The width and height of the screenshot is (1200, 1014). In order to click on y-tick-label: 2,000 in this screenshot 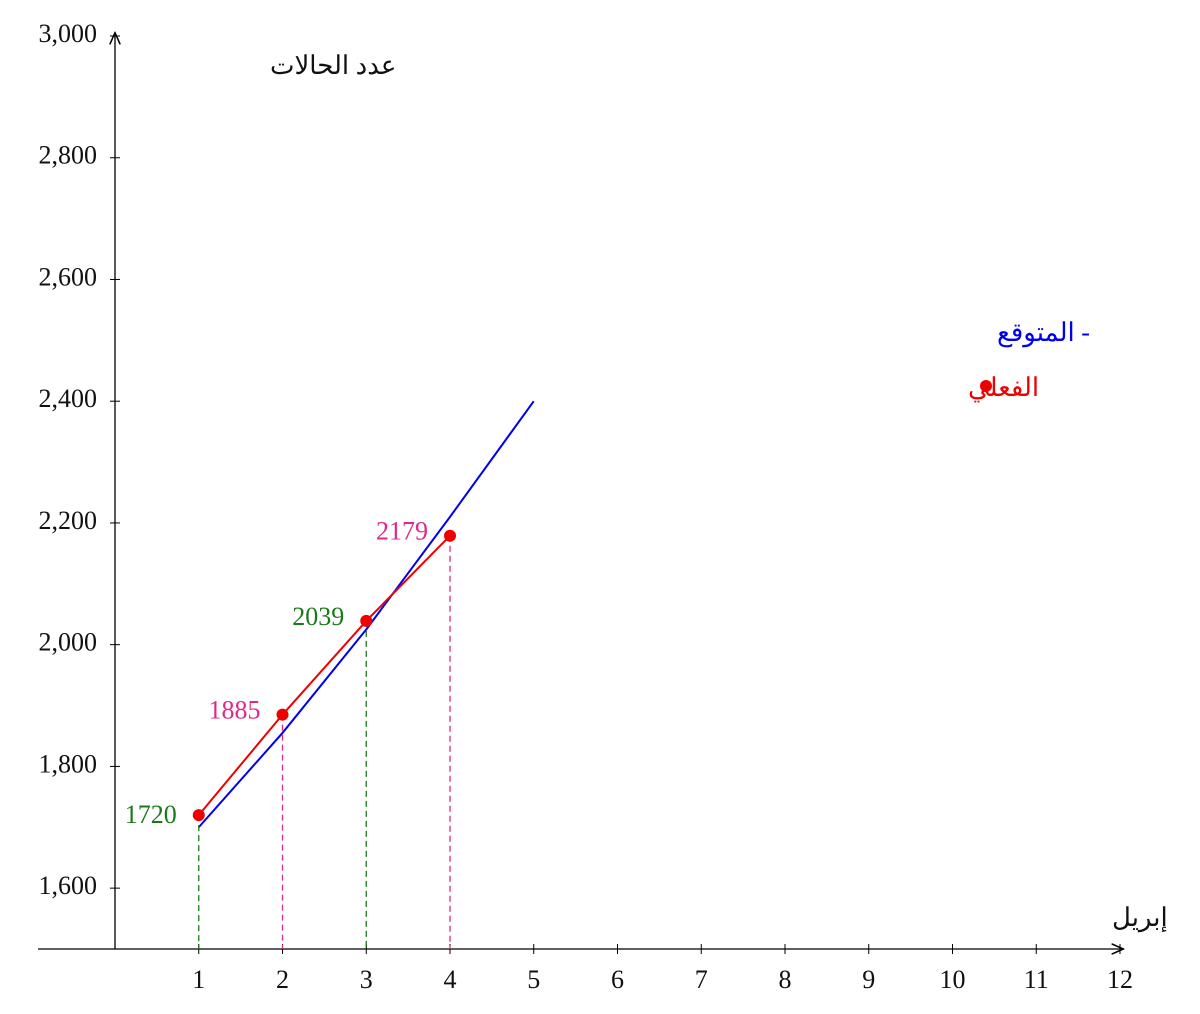, I will do `click(68, 642)`.